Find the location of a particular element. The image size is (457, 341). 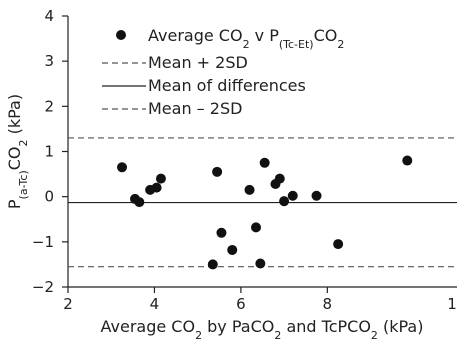

legend-point-marker is located at coordinates (121, 35).